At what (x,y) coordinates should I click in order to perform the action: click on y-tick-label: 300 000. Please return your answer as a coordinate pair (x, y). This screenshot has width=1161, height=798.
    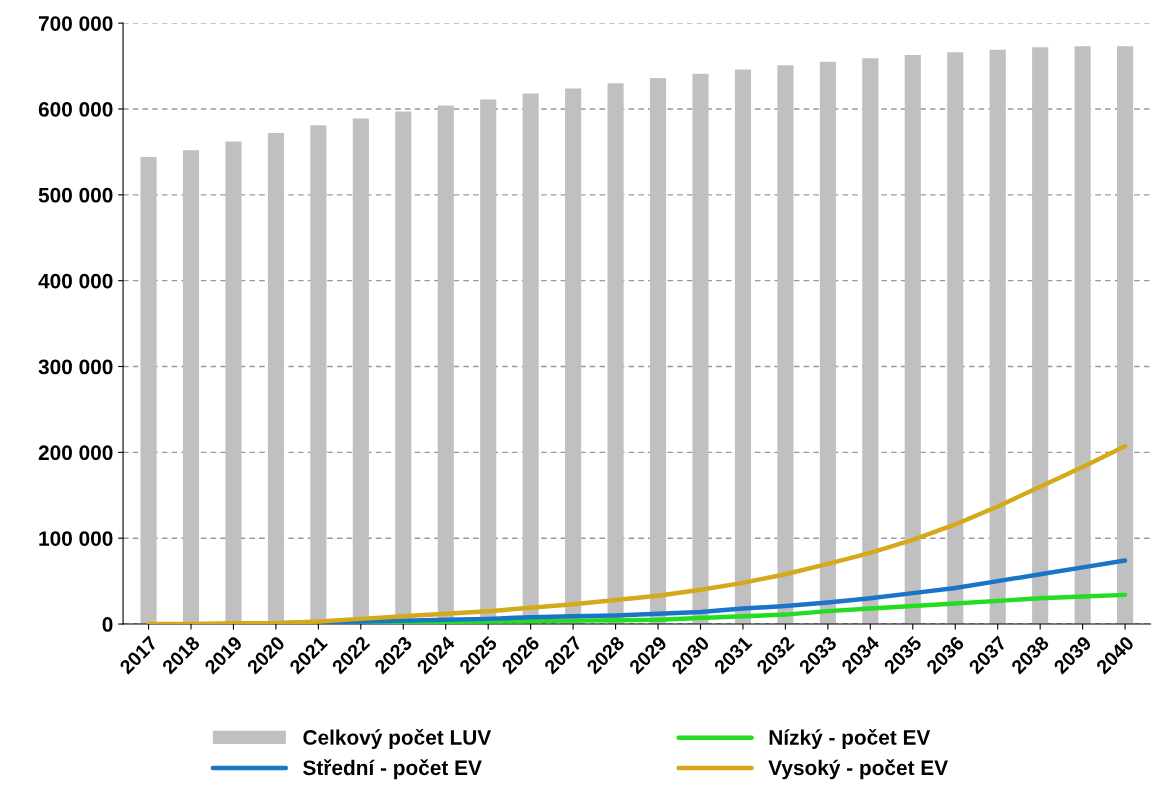
    Looking at the image, I should click on (75, 367).